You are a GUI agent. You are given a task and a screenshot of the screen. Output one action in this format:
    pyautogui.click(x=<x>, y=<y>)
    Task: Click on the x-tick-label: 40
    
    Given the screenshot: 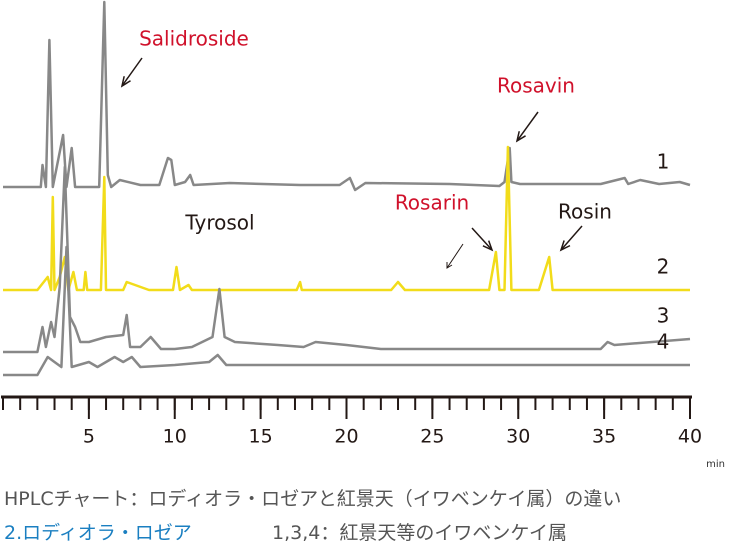 What is the action you would take?
    pyautogui.click(x=690, y=437)
    